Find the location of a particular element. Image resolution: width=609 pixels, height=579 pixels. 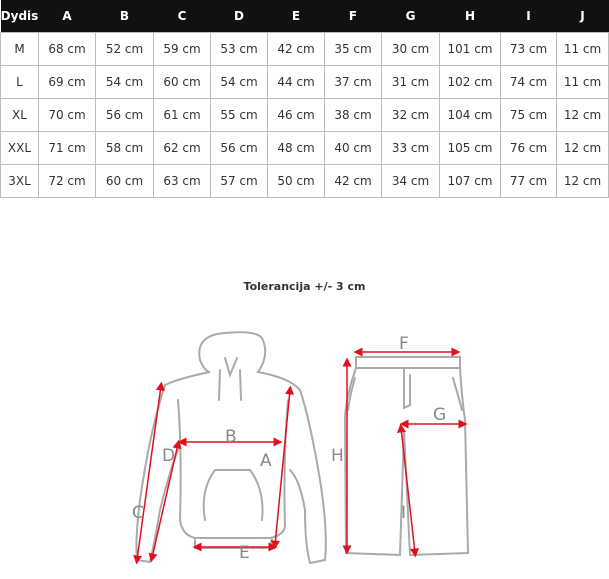

measurement-cell: 30 cm is located at coordinates (410, 49).